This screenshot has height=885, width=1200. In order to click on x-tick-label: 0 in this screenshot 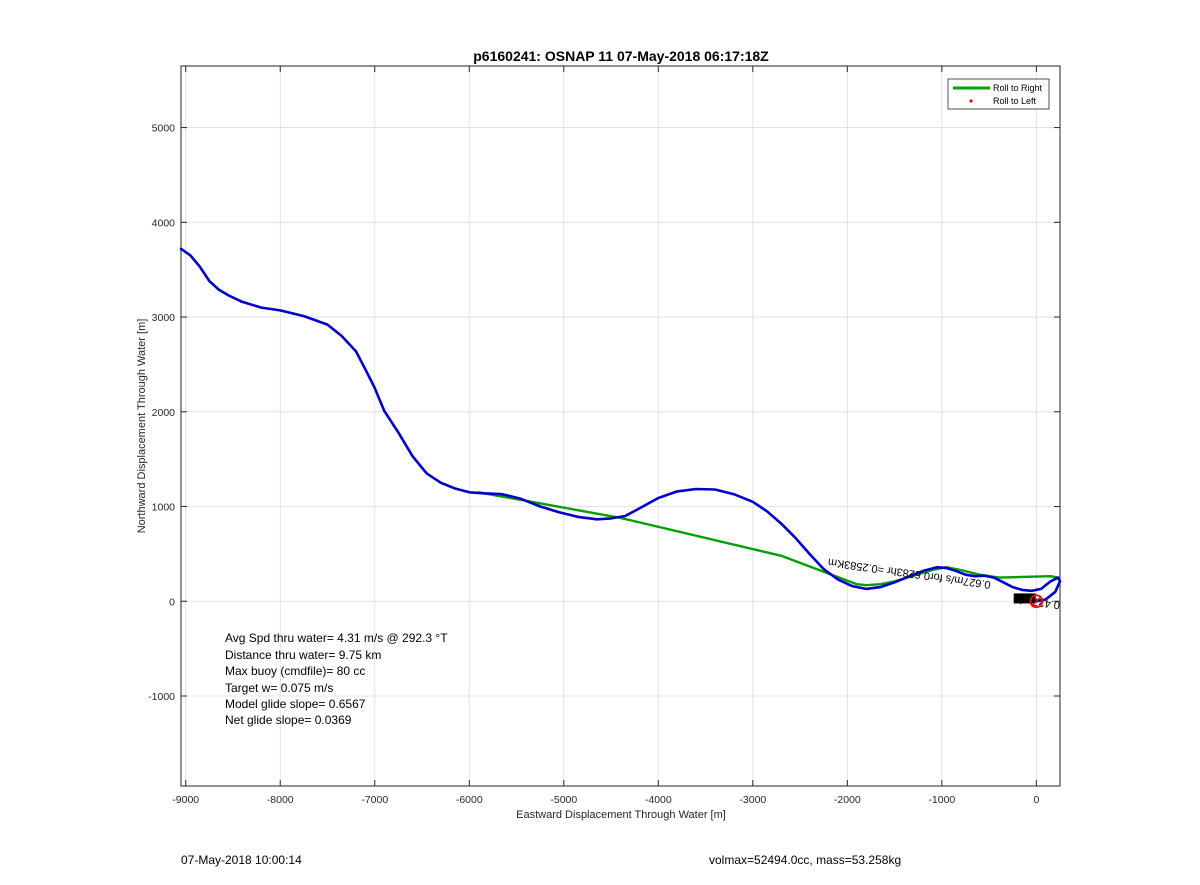, I will do `click(1036, 800)`.